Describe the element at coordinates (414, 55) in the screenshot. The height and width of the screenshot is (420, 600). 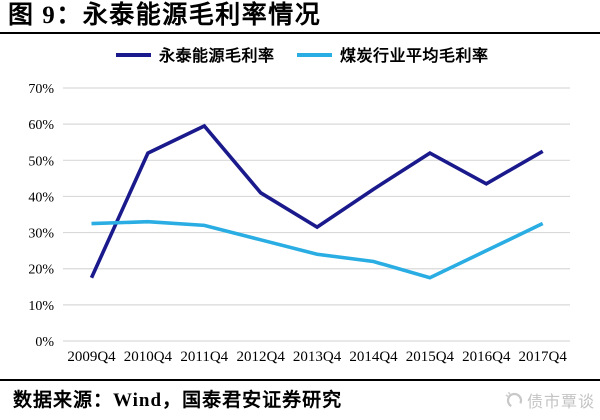
I see `legend-label-1: 煤炭行业平均毛利率` at that location.